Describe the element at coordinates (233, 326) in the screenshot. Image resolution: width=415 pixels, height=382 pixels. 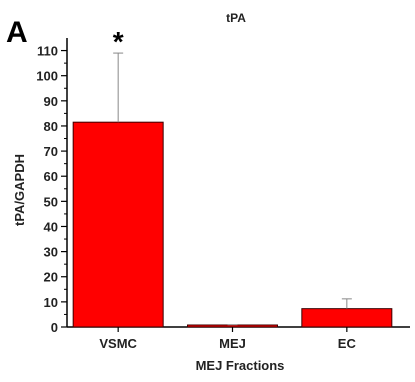
I see `bar-mej` at that location.